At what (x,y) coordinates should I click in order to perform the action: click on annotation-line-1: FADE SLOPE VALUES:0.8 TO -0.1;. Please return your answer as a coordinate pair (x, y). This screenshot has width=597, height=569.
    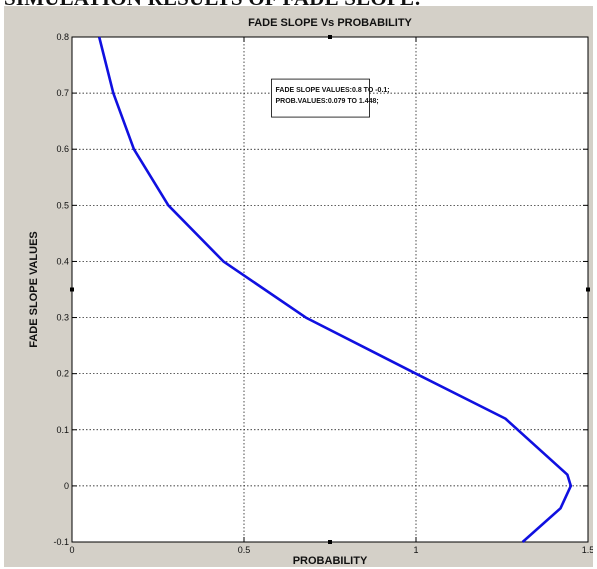
    Looking at the image, I should click on (333, 90).